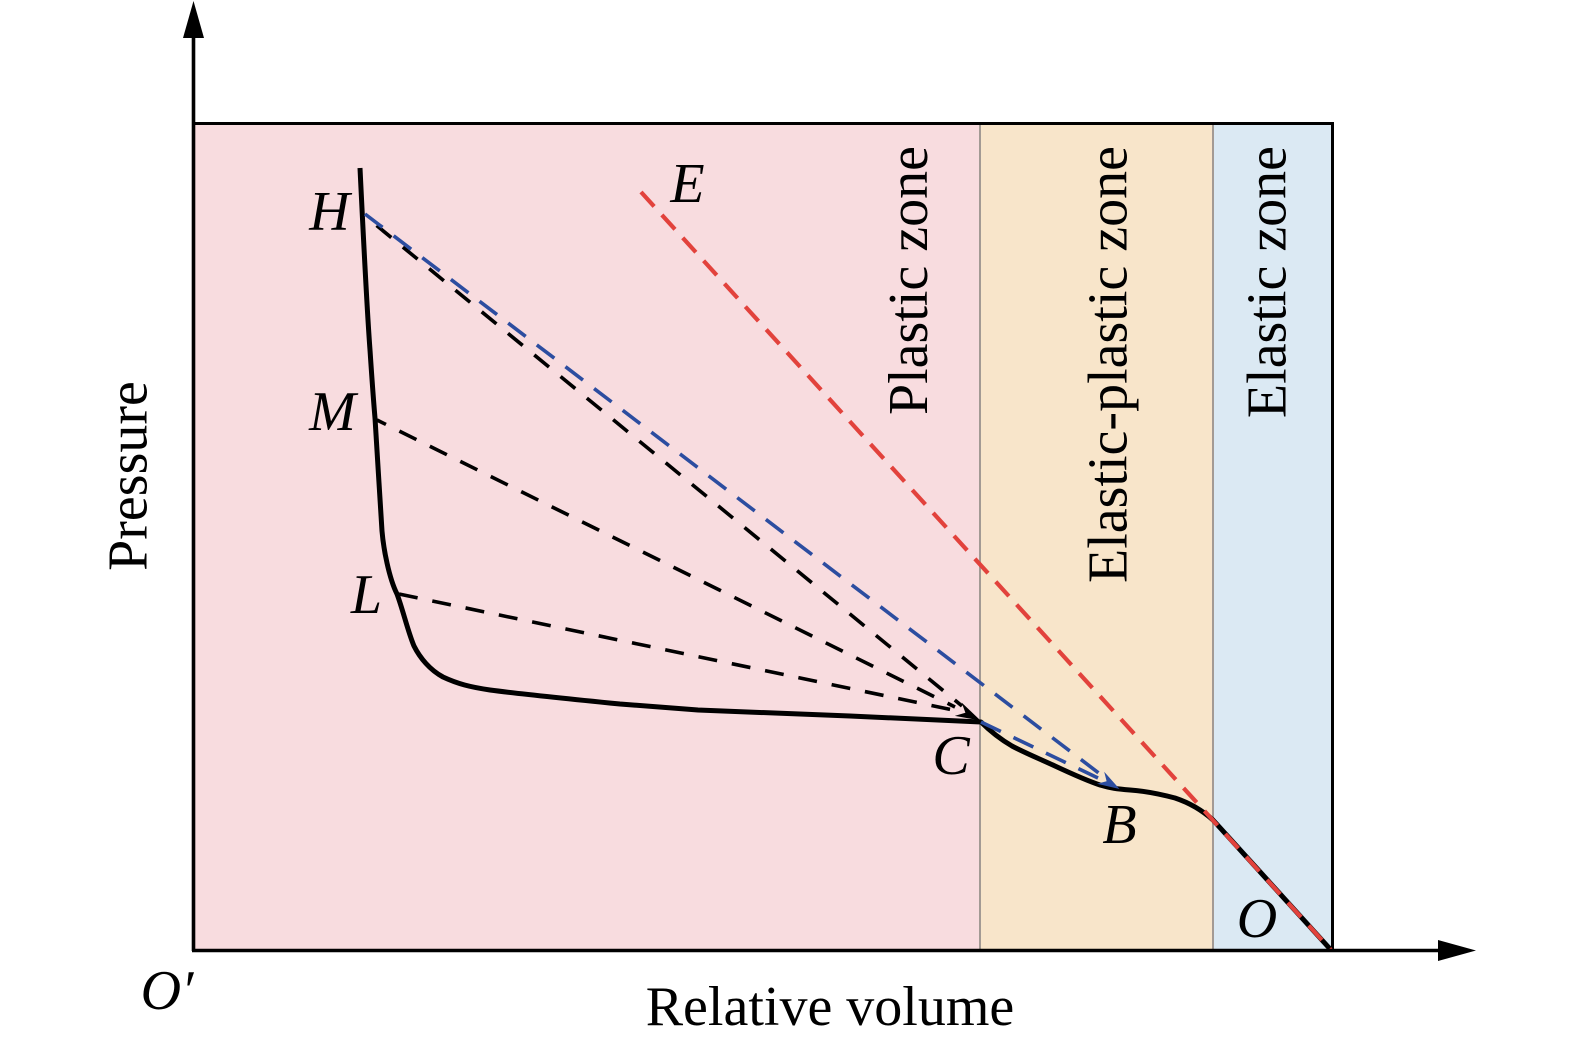  What do you see at coordinates (1119, 825) in the screenshot?
I see `svg-text: B` at bounding box center [1119, 825].